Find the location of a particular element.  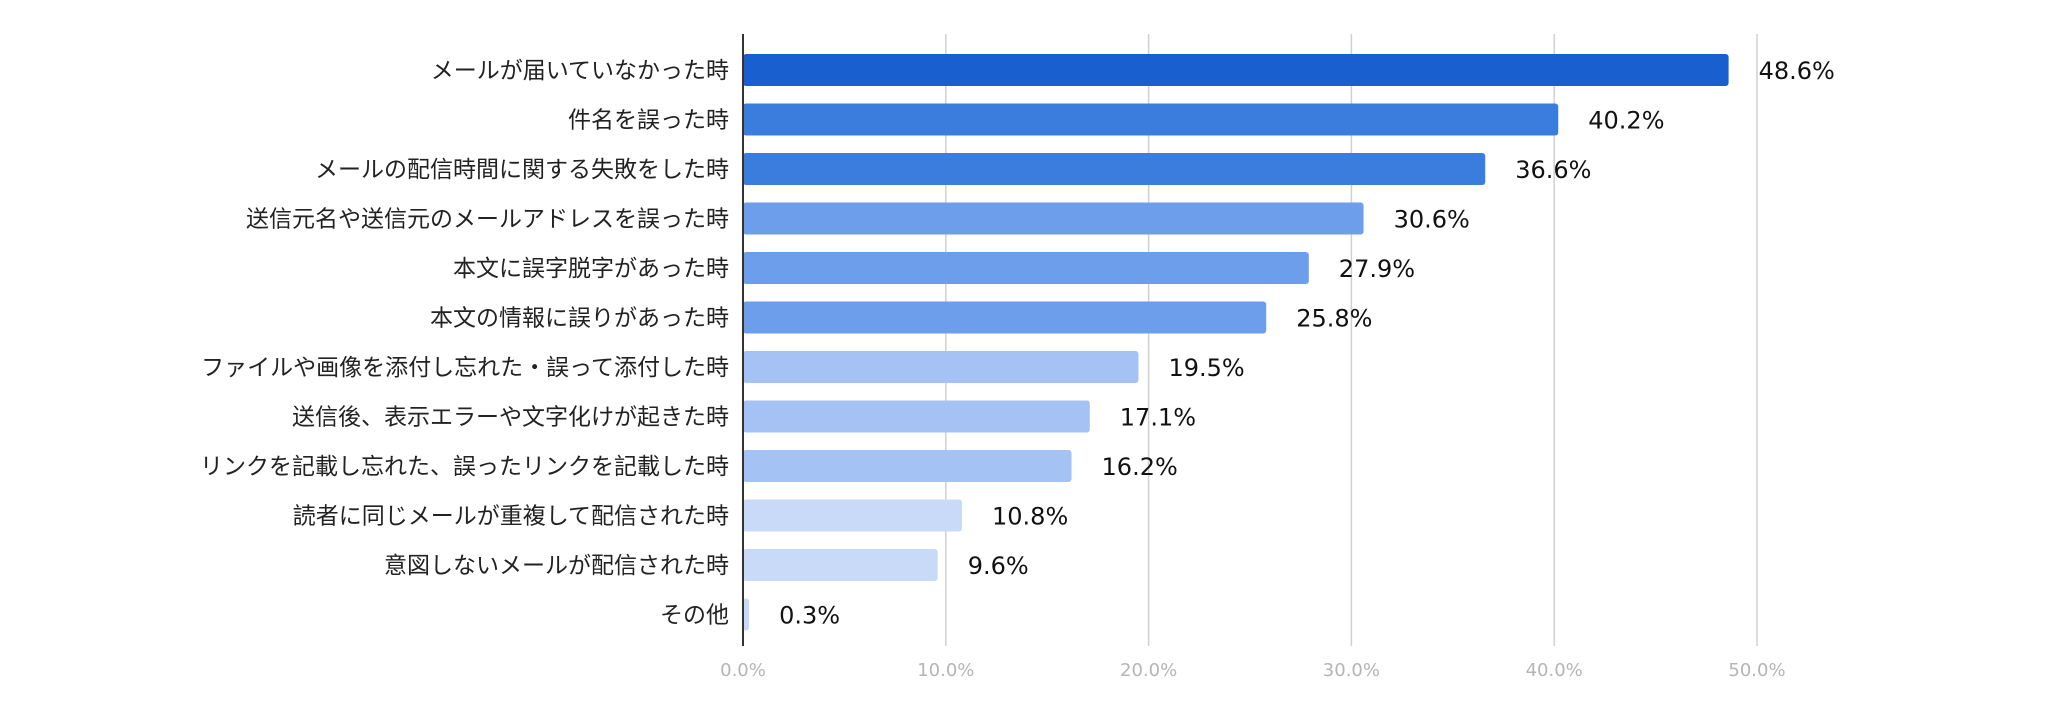

x-tick-labels: 0.0% 10.0% 20.0% 30.0% 40.0% 50.0% is located at coordinates (1252, 670).